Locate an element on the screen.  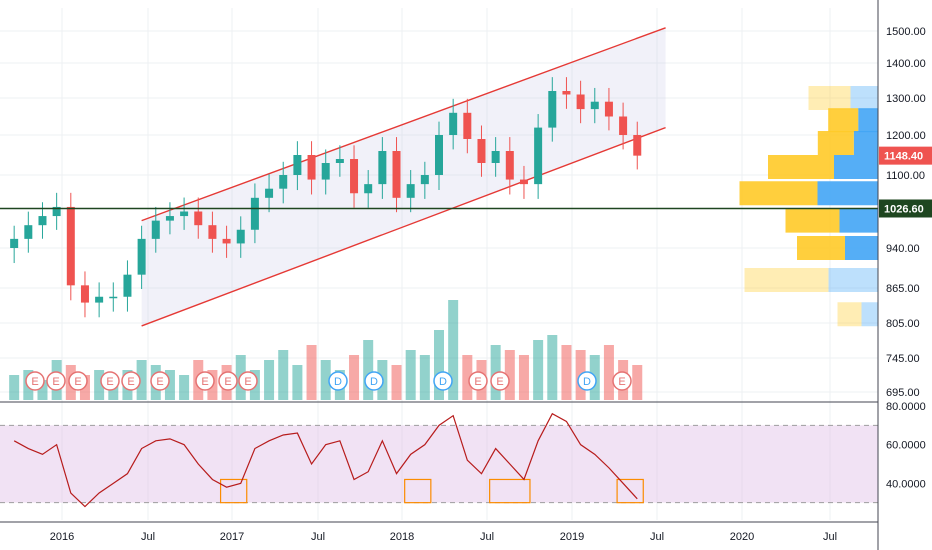
time-axis-tick: 2020 is located at coordinates (742, 537).